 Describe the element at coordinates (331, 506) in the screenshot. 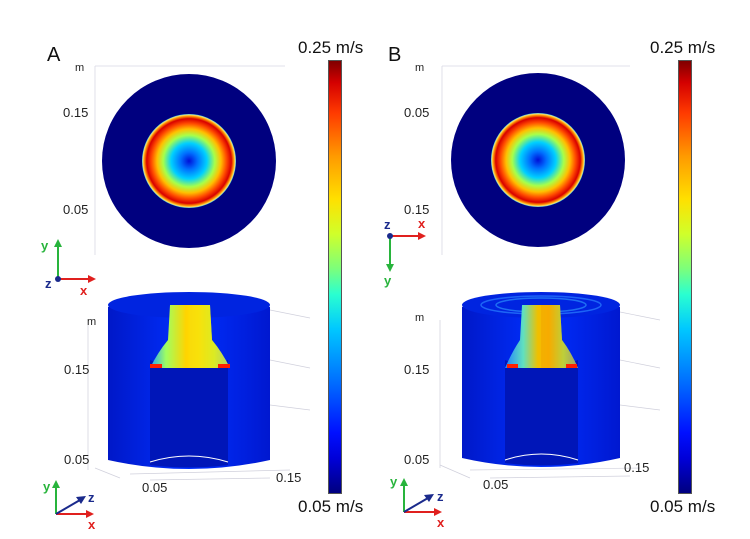

I see `colorbar-a-min-label: 0.05 m/s` at that location.